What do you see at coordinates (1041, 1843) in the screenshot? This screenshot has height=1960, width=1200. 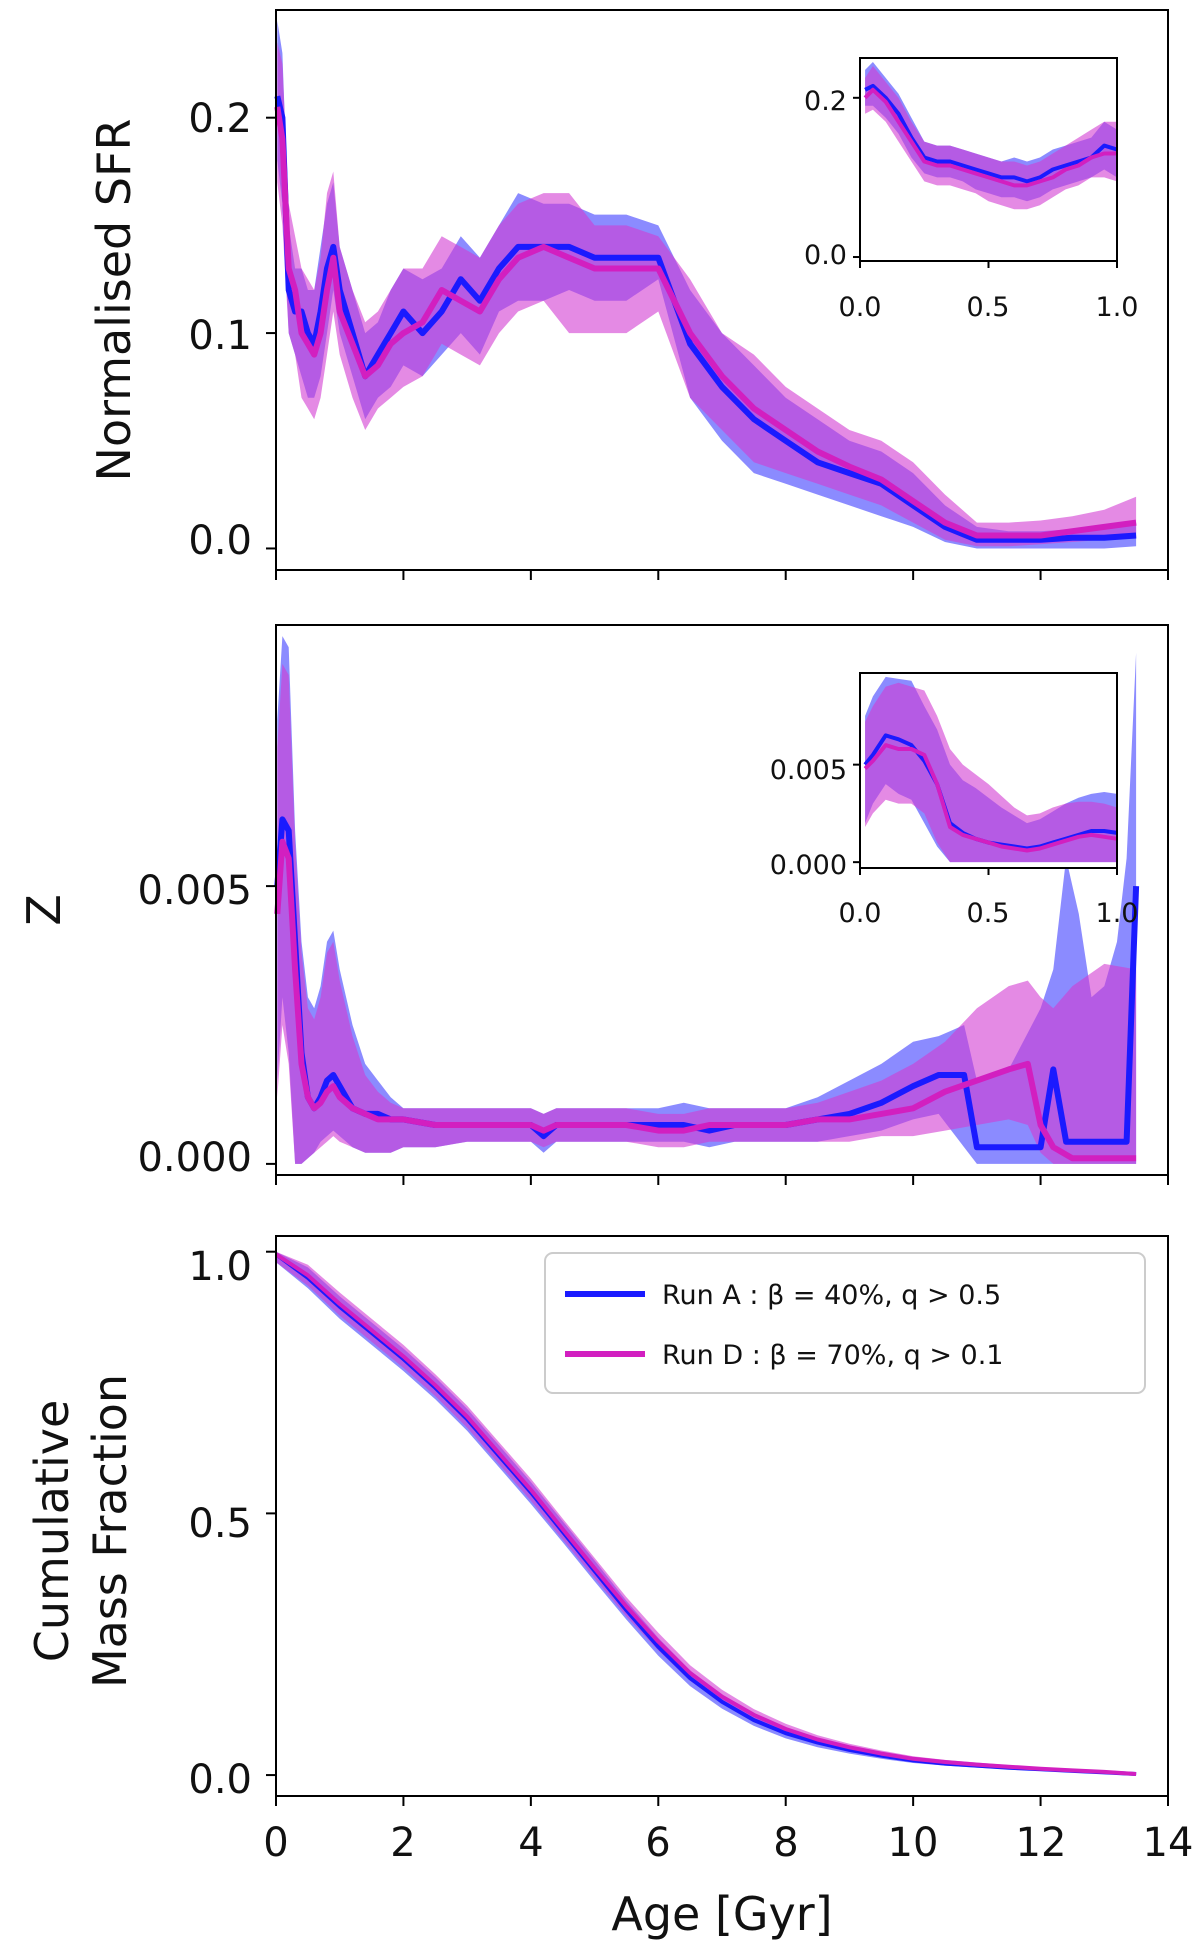 I see `x-tick-label: 12` at bounding box center [1041, 1843].